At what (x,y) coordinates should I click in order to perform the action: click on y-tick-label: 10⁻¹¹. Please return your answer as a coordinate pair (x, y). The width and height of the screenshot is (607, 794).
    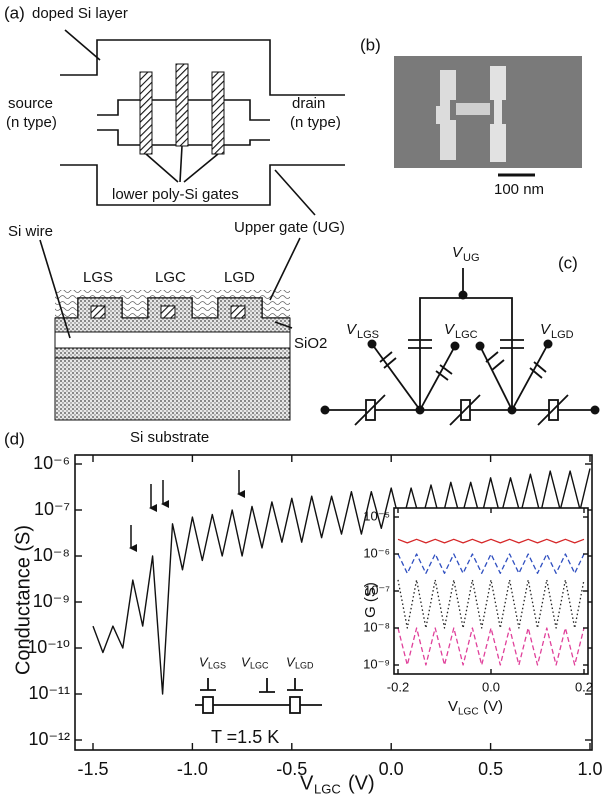
    Looking at the image, I should click on (49, 693).